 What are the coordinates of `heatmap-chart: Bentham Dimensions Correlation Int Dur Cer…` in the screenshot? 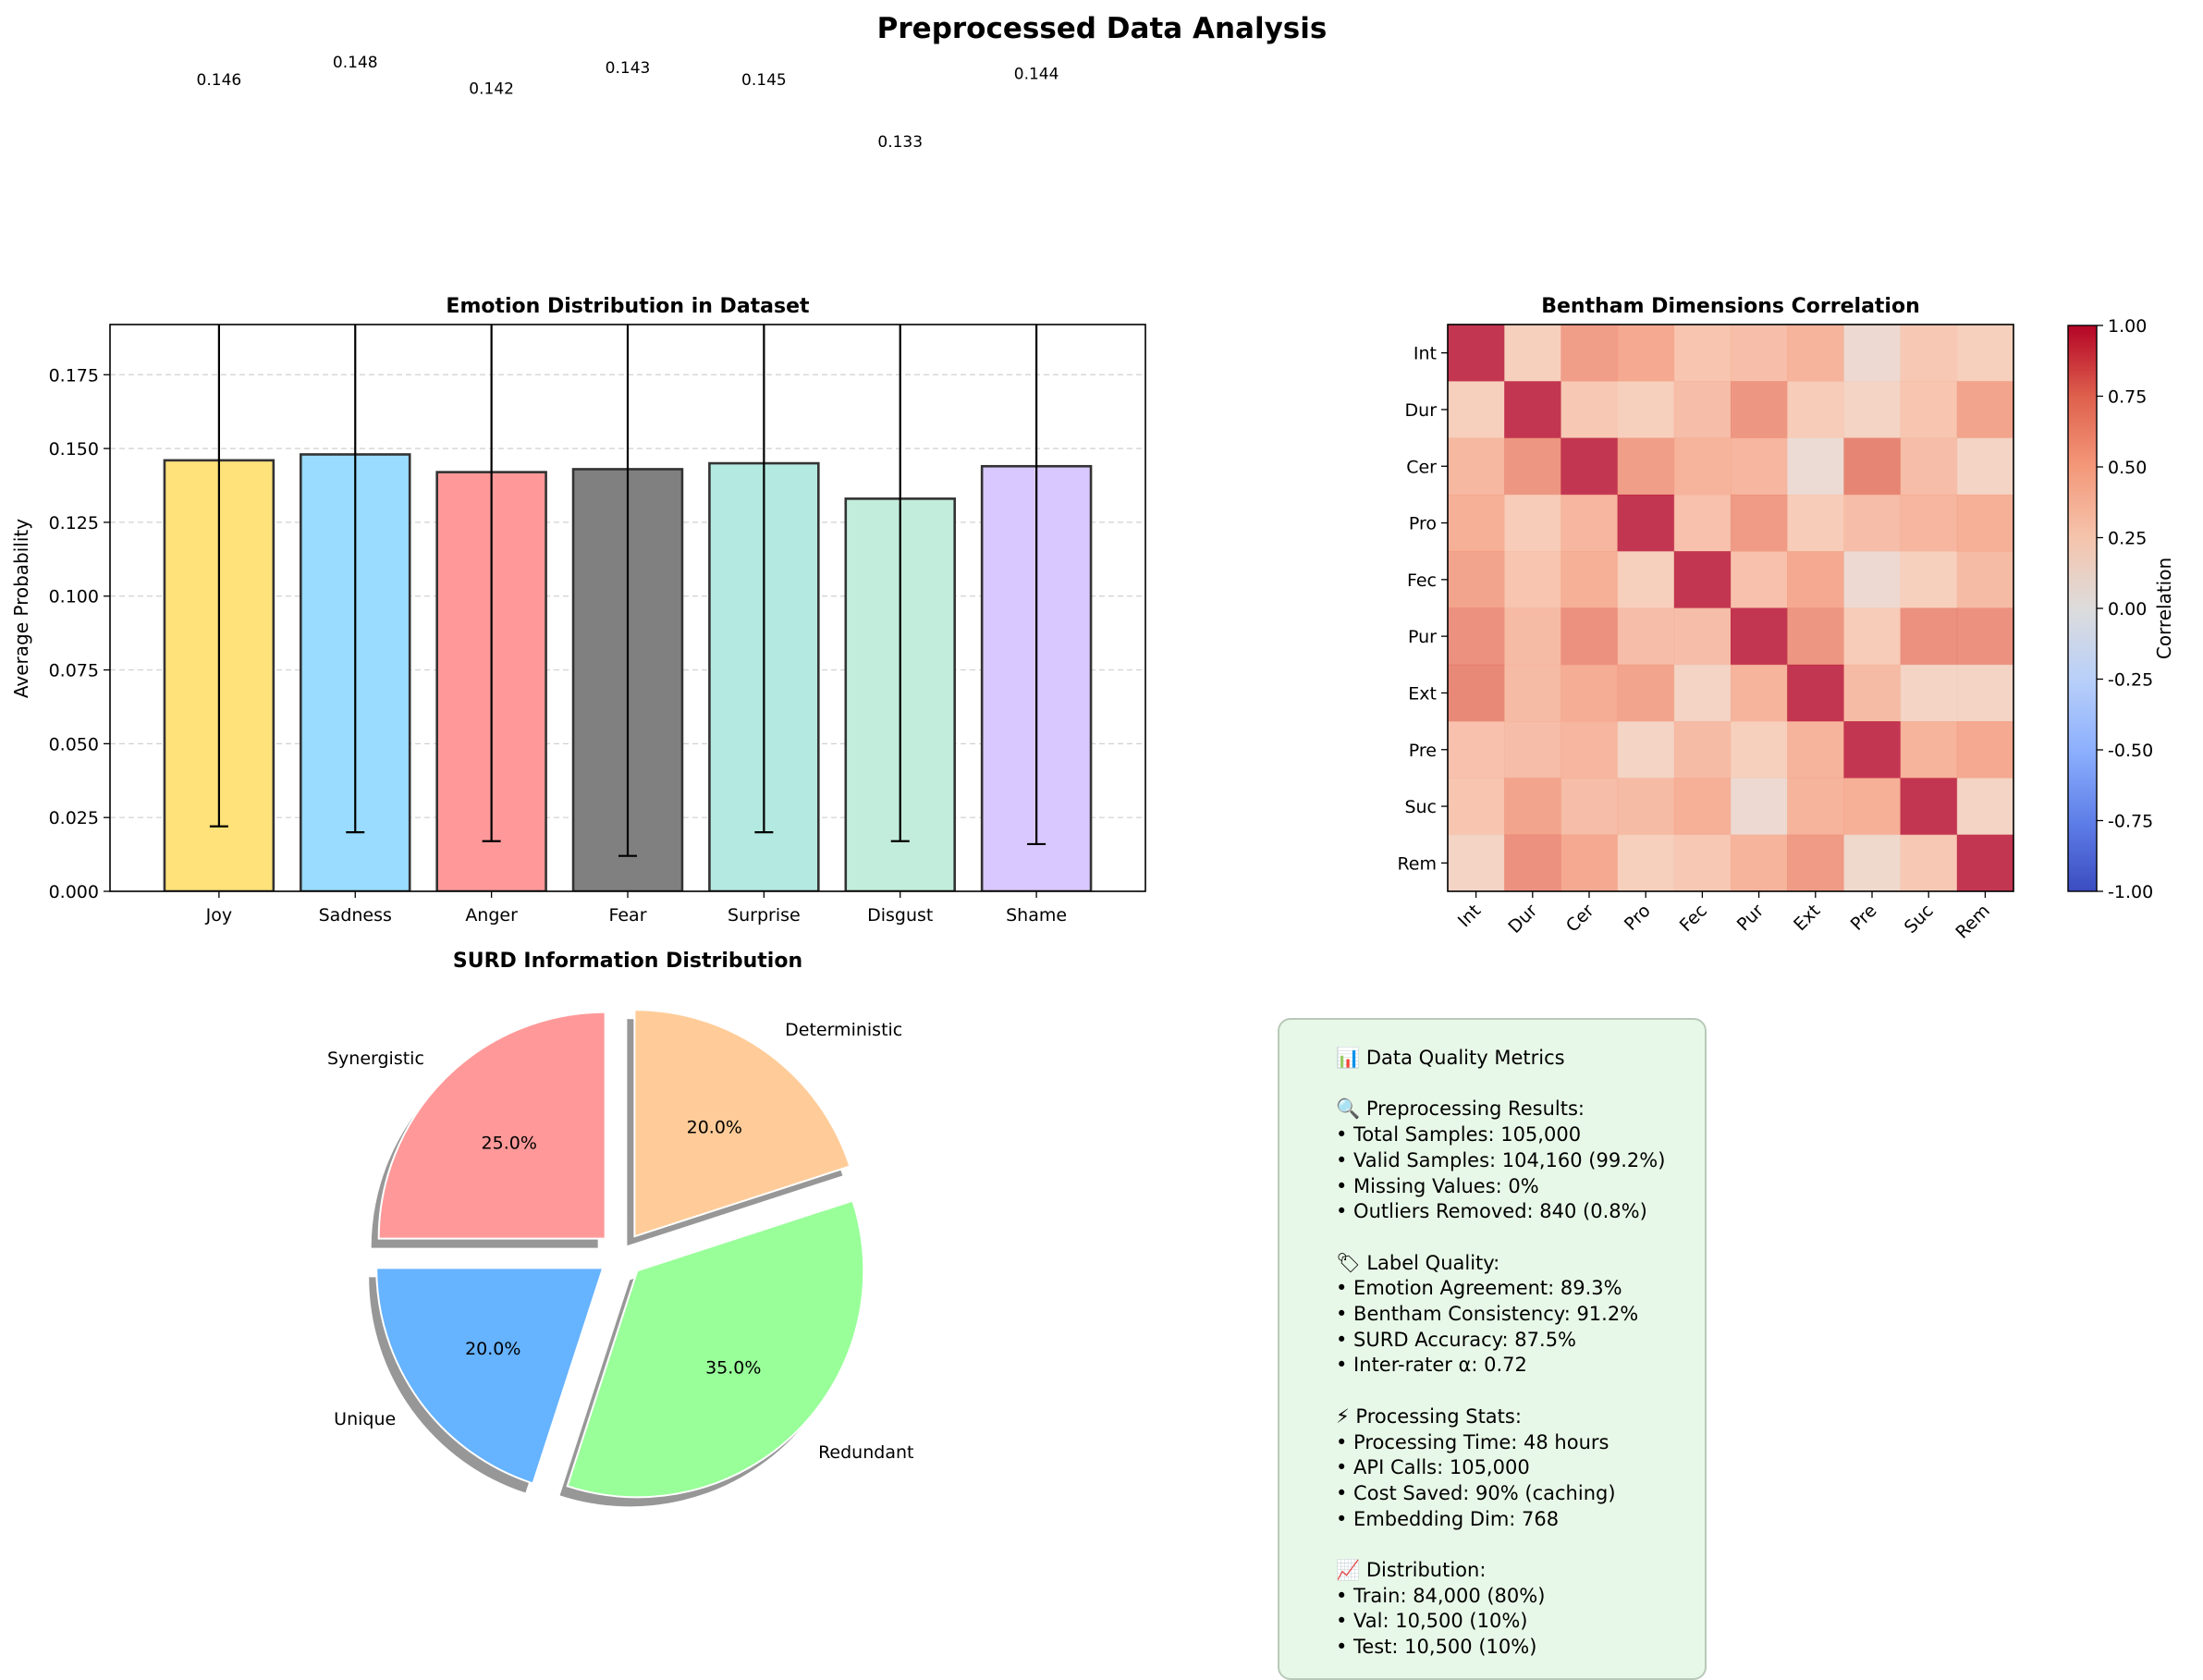 It's located at (1786, 619).